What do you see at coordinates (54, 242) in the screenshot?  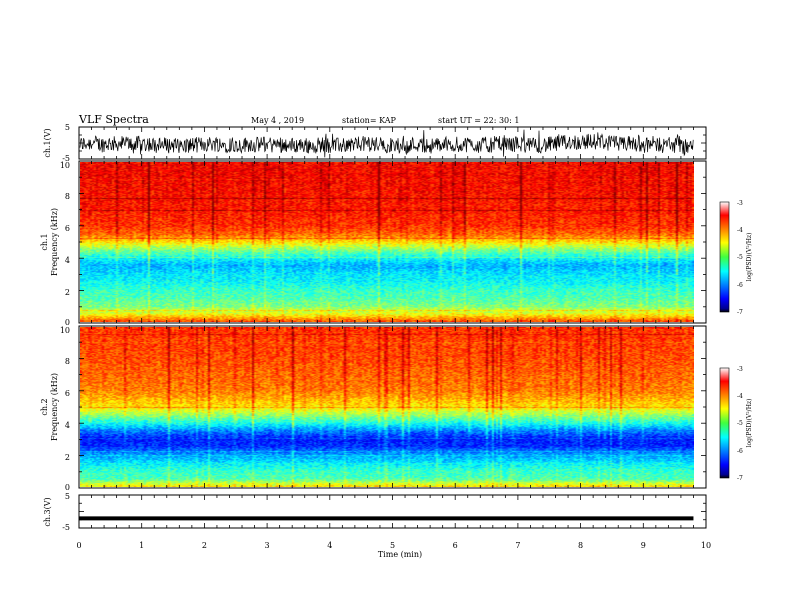 I see `spec1-ylabel-frequency: Frequency (kHz)` at bounding box center [54, 242].